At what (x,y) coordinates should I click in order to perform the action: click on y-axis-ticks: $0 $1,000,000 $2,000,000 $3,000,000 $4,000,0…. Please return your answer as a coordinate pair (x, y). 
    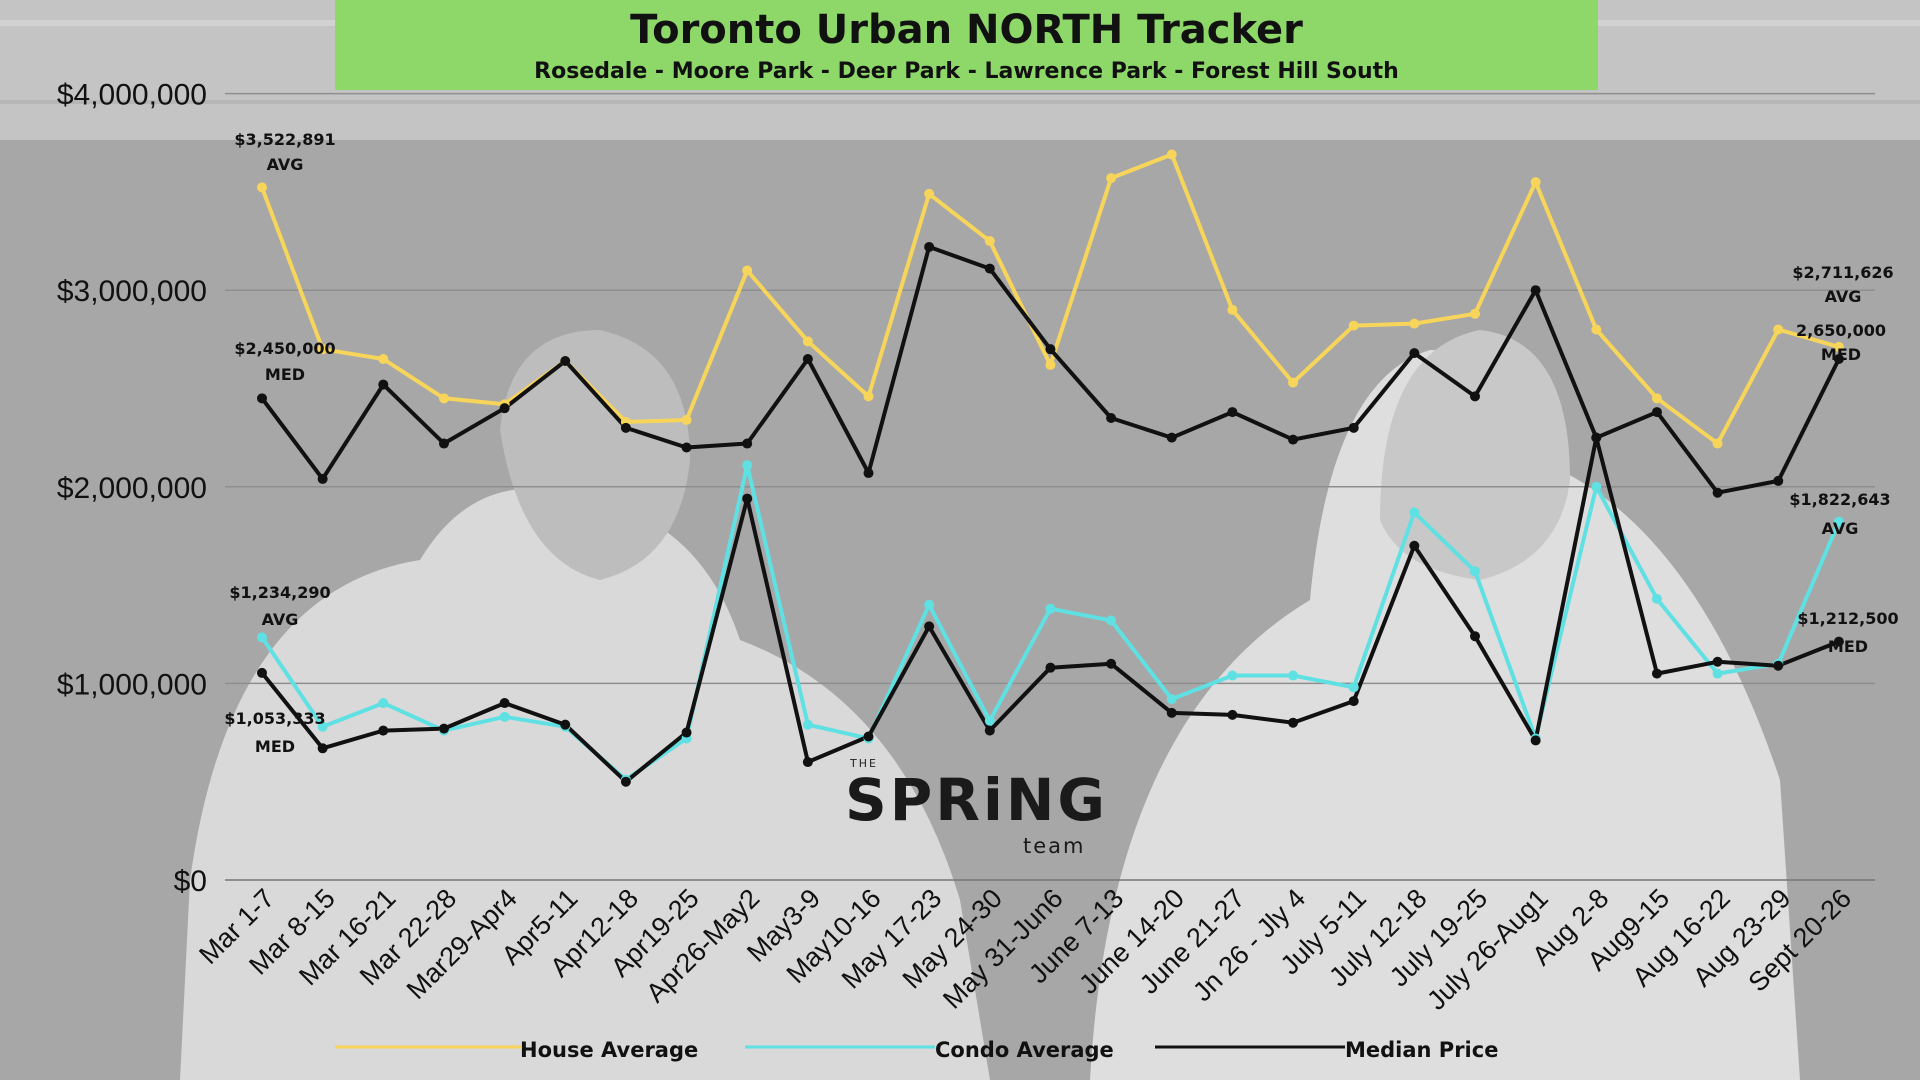
    Looking at the image, I should click on (132, 488).